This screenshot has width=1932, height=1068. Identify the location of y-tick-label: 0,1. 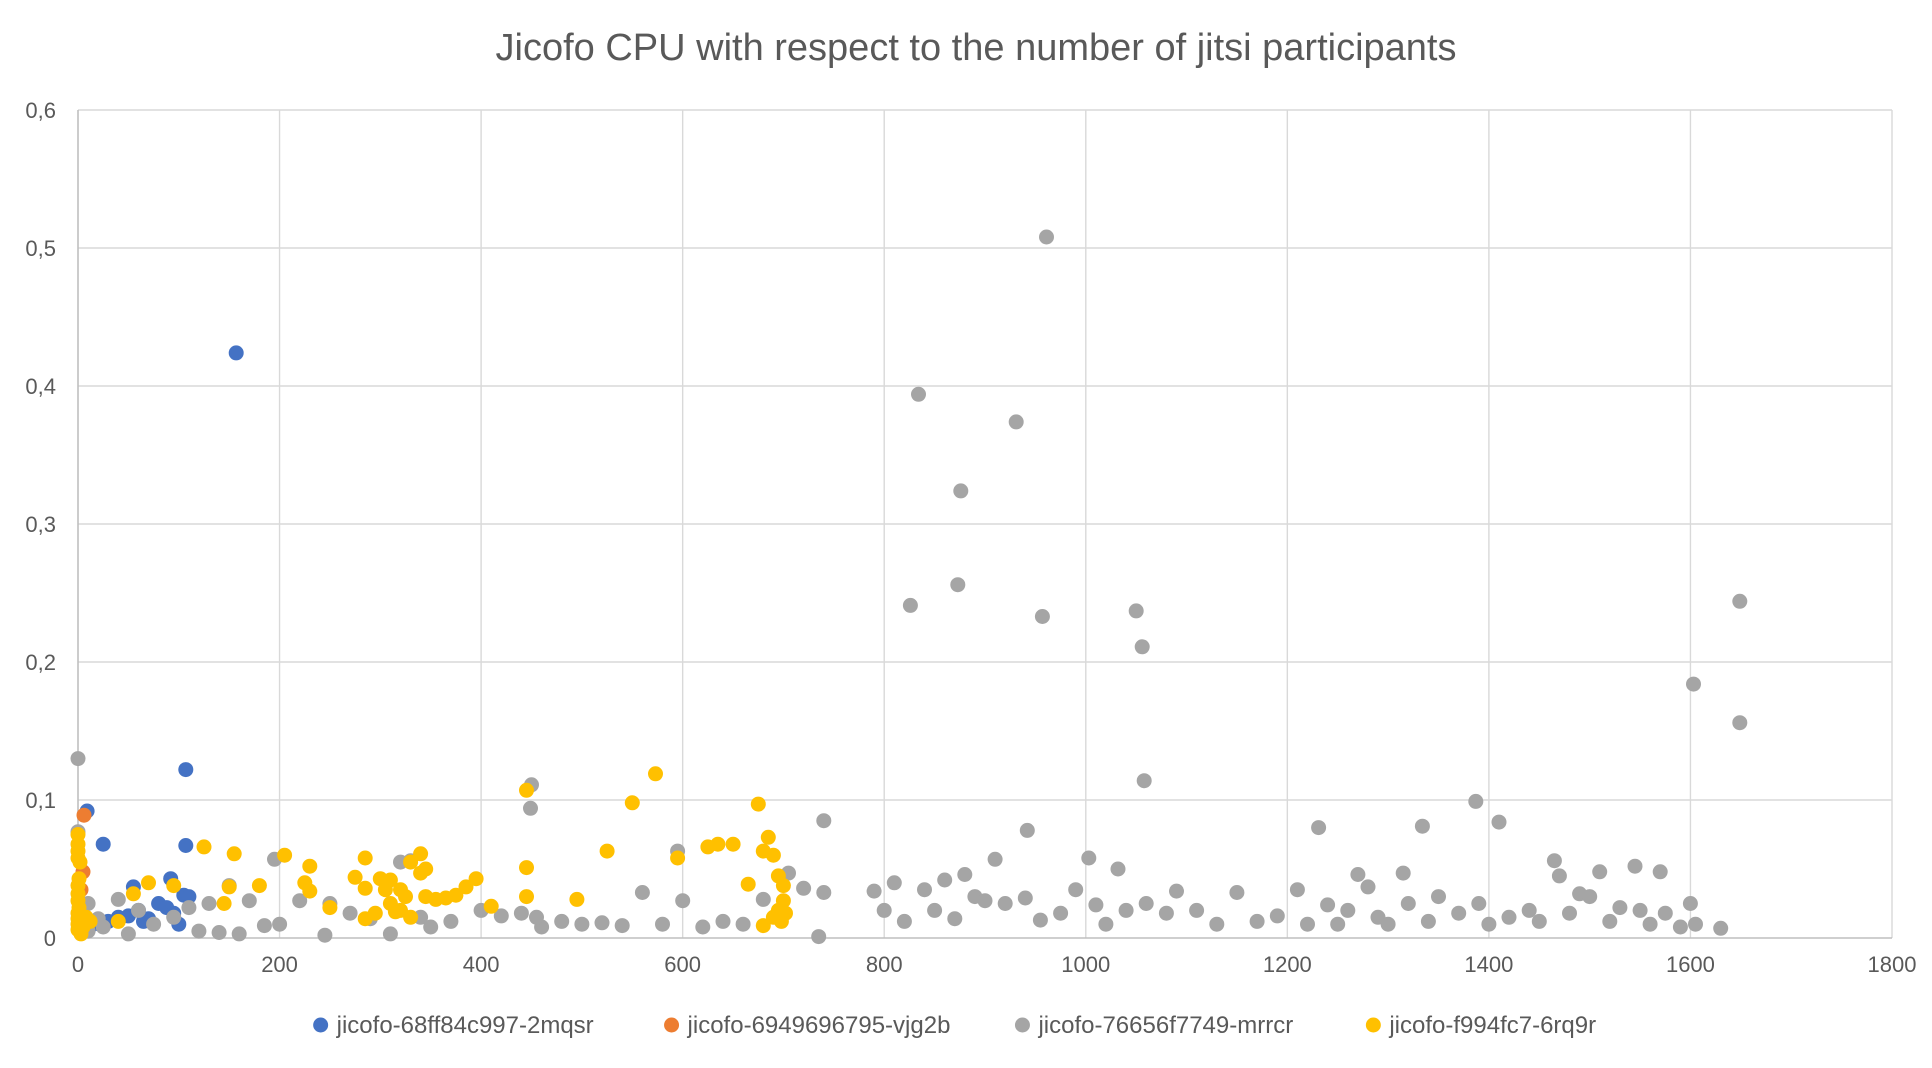
(40, 800).